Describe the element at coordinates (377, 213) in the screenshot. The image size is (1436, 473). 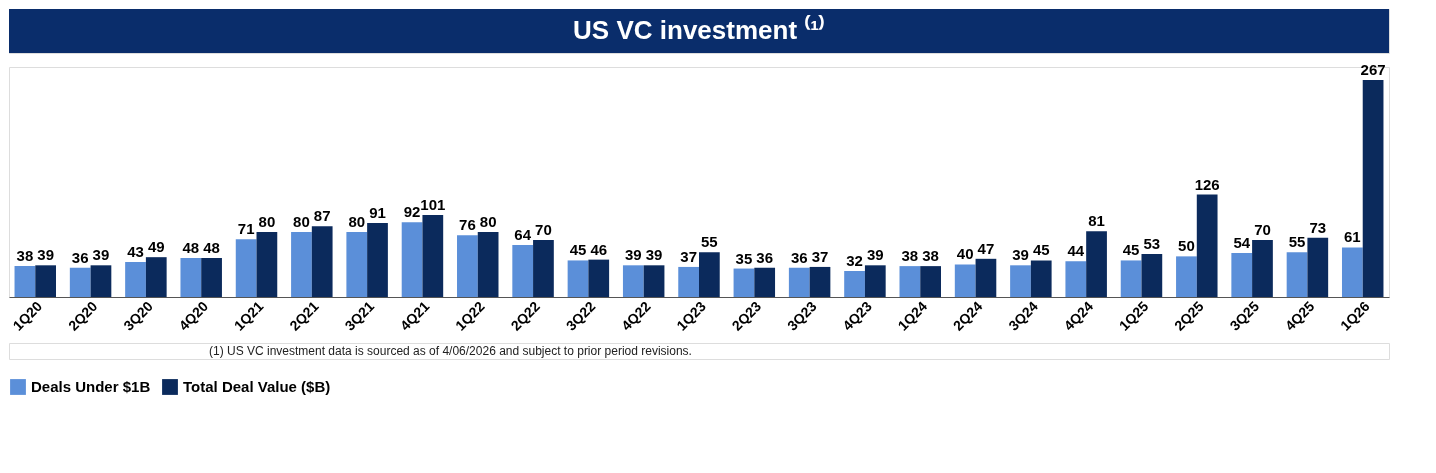
I see `data-label: 91` at that location.